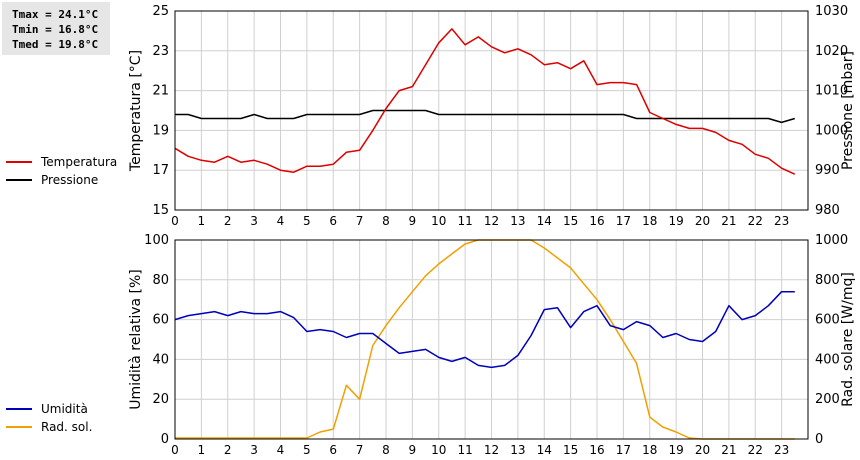  What do you see at coordinates (156, 240) in the screenshot?
I see `y-left-tick-label: 100` at bounding box center [156, 240].